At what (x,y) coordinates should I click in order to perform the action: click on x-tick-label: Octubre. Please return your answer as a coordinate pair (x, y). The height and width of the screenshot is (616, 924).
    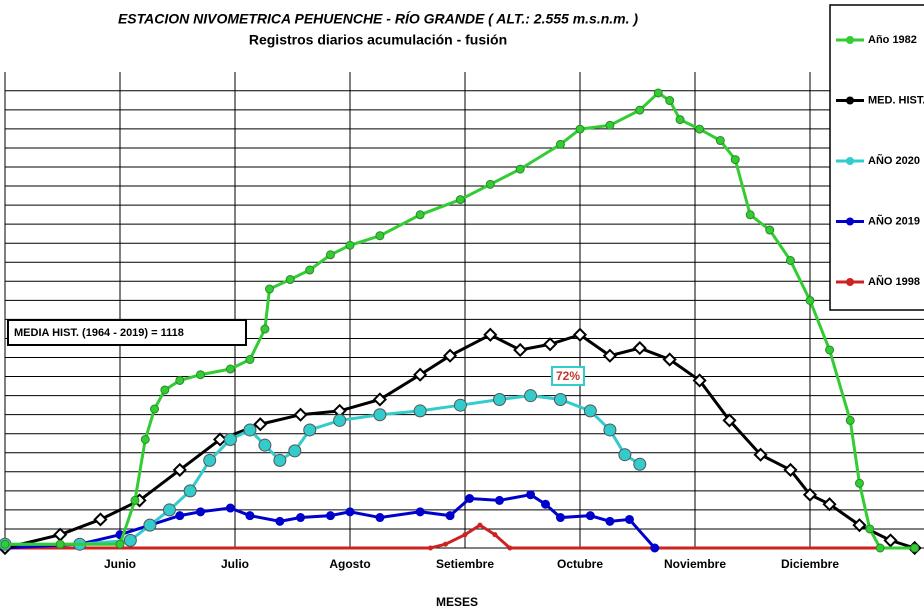
    Looking at the image, I should click on (580, 564).